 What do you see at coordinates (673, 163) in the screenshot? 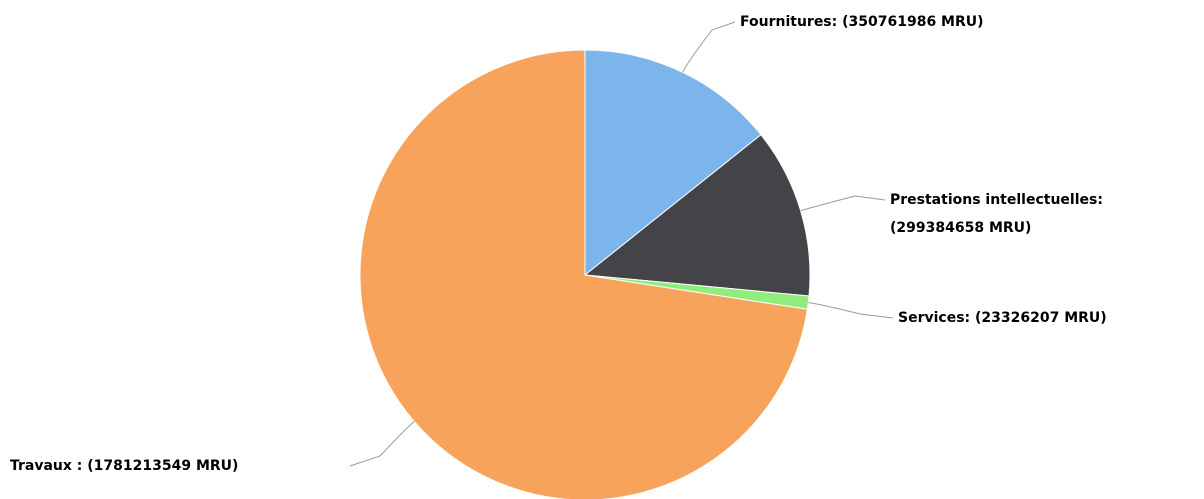
I see `pie-slice` at bounding box center [673, 163].